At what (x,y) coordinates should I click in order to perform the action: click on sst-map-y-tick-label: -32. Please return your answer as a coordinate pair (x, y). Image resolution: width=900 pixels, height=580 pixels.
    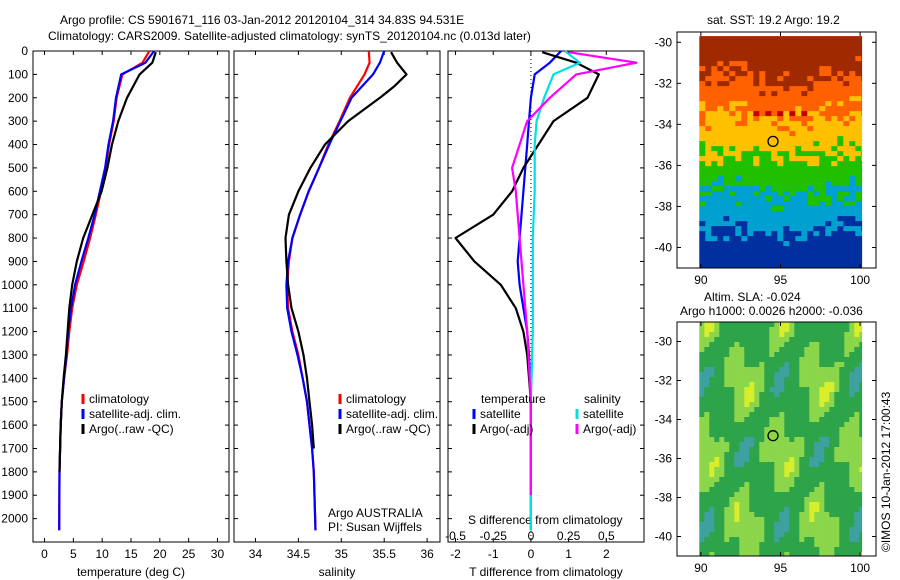
    Looking at the image, I should click on (664, 83).